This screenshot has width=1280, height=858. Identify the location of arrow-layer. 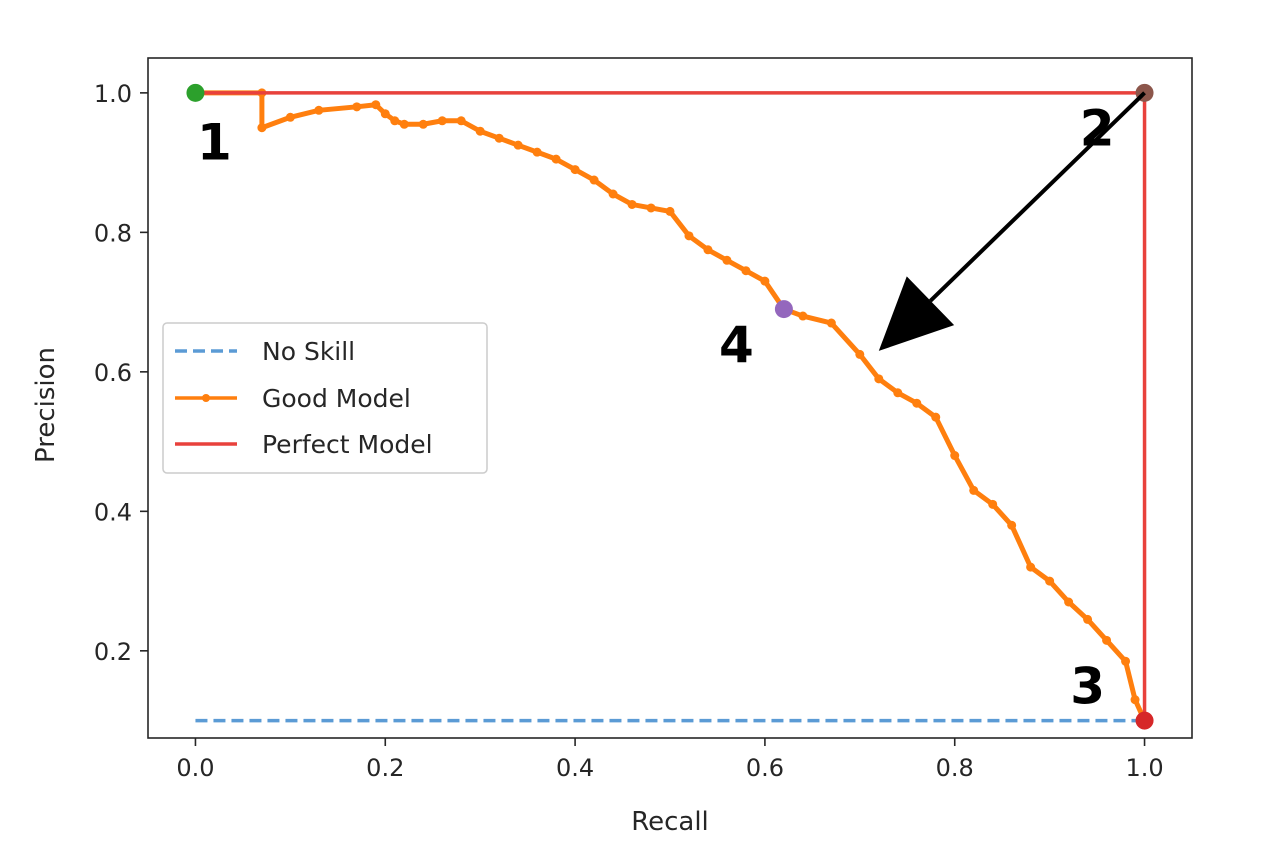
(1012, 221).